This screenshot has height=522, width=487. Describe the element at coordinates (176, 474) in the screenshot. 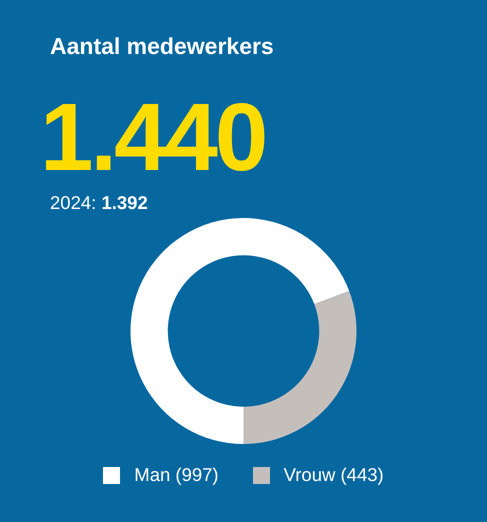

I see `legend-label: Man (997)` at that location.